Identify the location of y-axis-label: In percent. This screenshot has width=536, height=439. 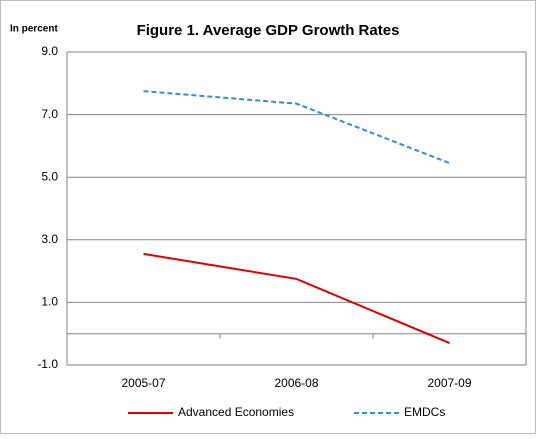
(34, 29).